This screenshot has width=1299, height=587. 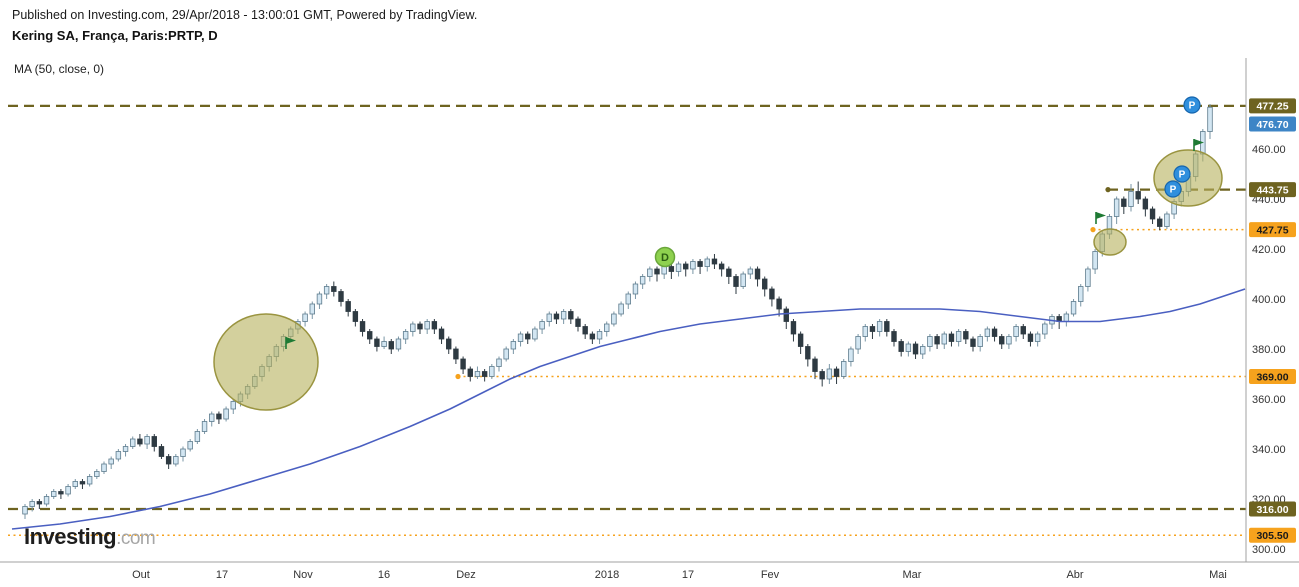 I want to click on x-tick-label: 17, so click(x=222, y=575).